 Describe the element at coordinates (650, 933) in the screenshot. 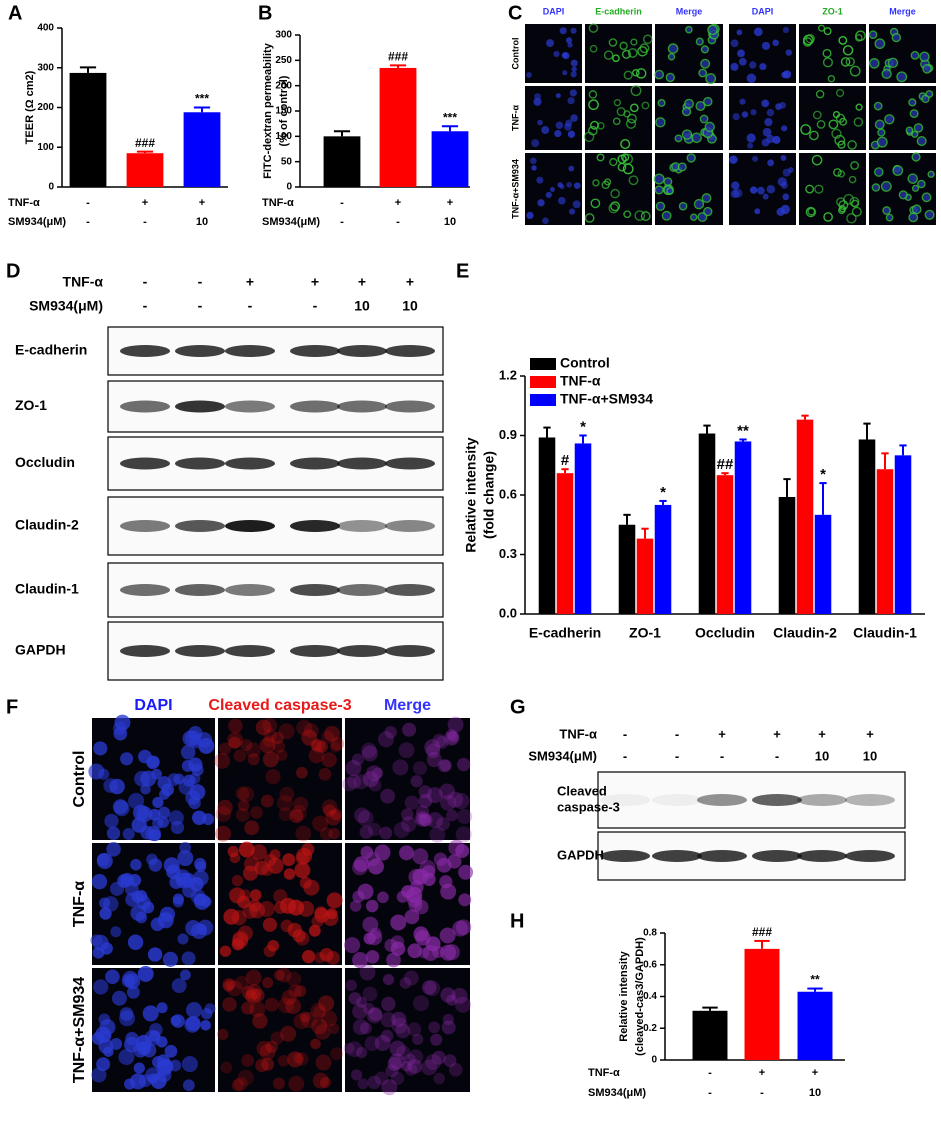

I see `y-tick-label: 0.8` at that location.